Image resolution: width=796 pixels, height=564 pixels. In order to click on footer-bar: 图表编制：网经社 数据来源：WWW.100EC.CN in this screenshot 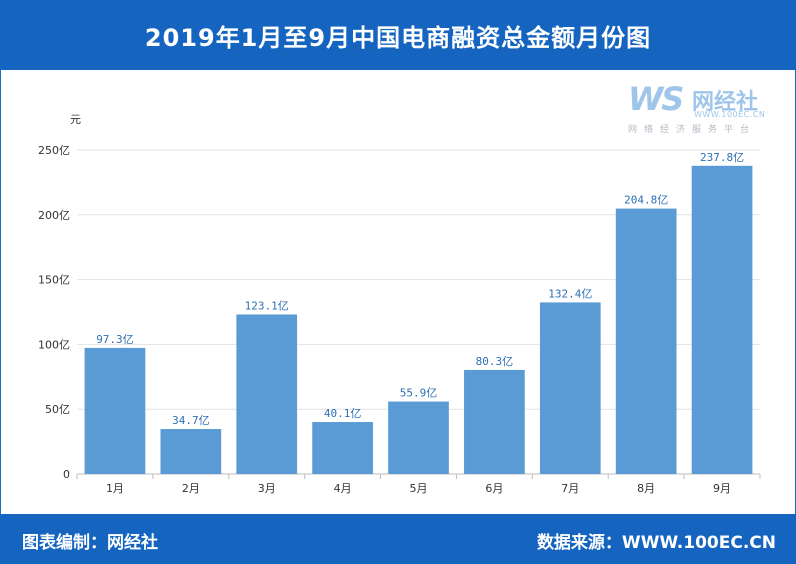, I will do `click(398, 539)`.